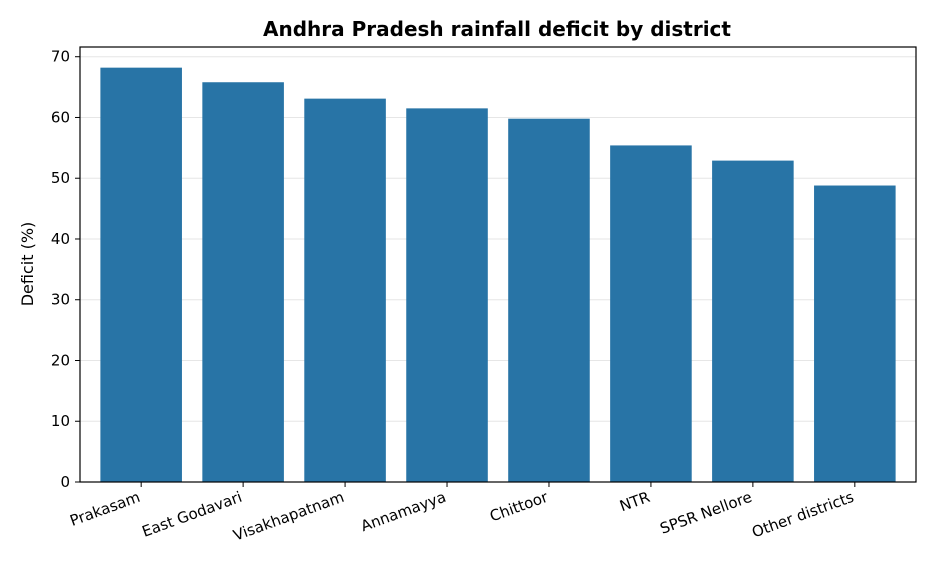 This screenshot has width=936, height=572. I want to click on x-tick-label: SPSR Nellore, so click(706, 513).